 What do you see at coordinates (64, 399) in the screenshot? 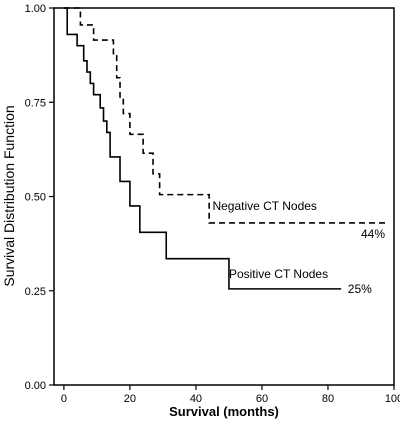
I see `x-tick-label: 0` at bounding box center [64, 399].